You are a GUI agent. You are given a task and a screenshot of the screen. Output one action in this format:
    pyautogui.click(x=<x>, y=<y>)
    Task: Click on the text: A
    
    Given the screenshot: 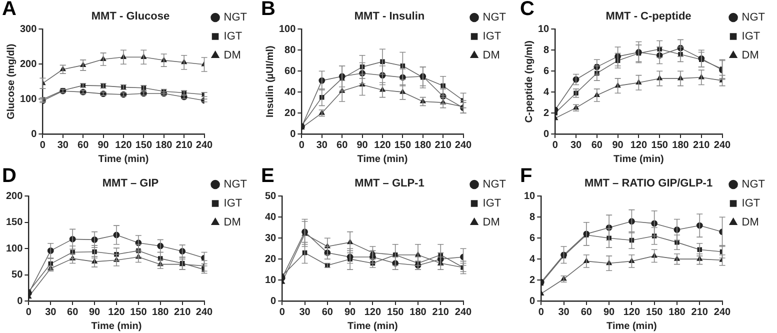 What is the action you would take?
    pyautogui.click(x=9, y=10)
    